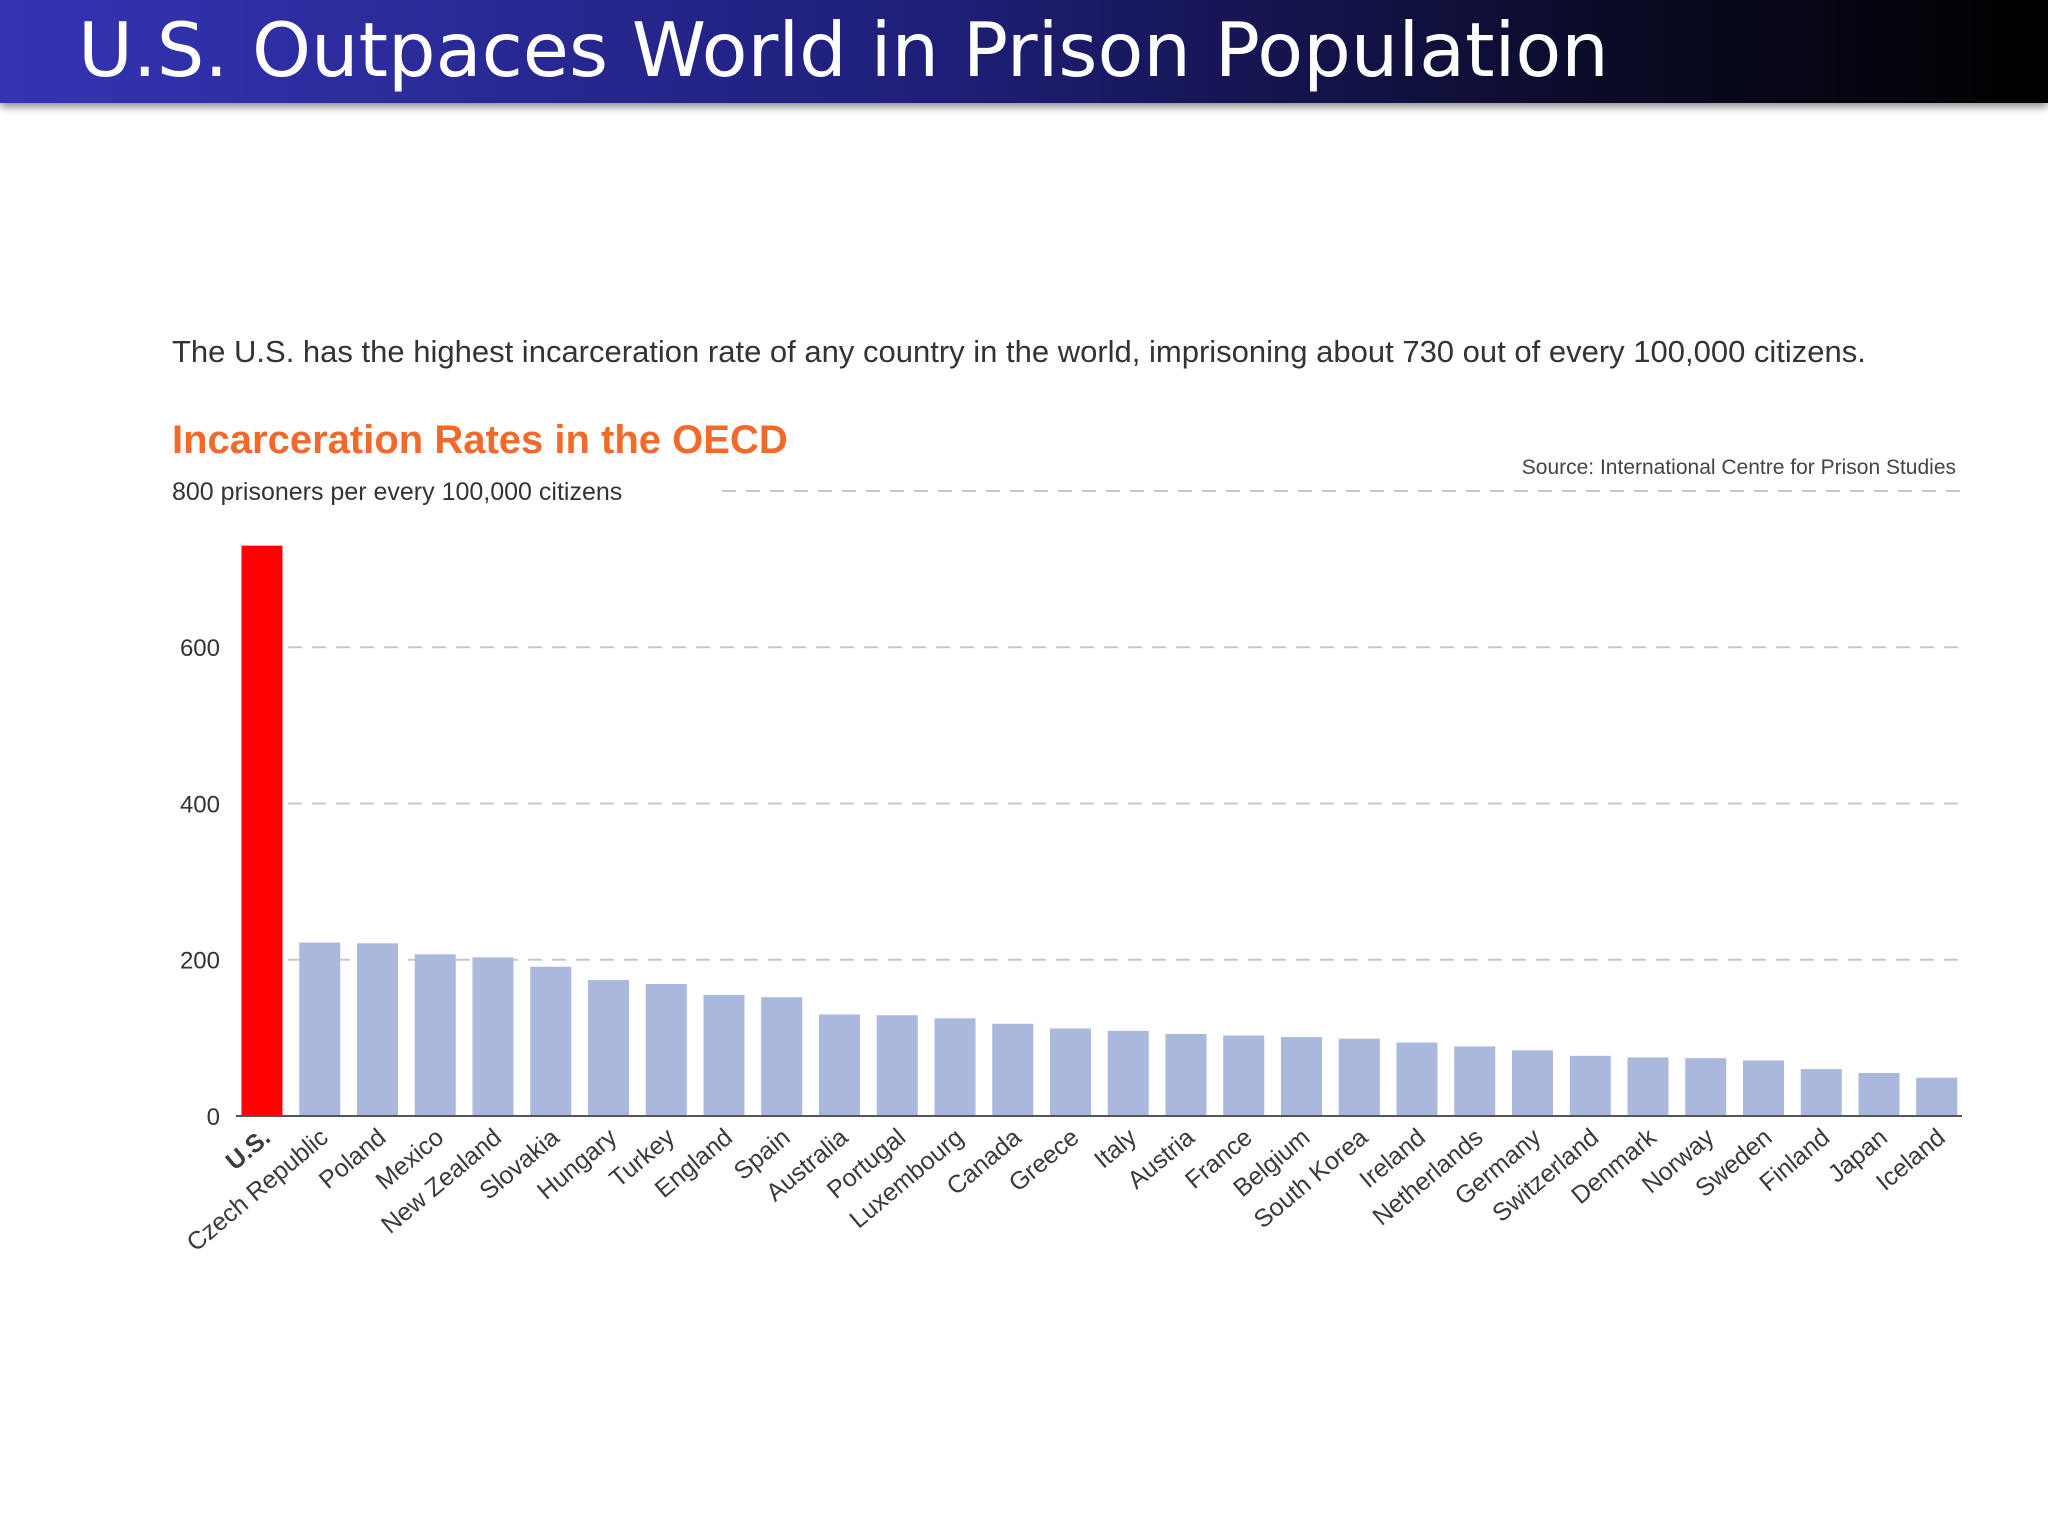  I want to click on bar-iceland, so click(1937, 1096).